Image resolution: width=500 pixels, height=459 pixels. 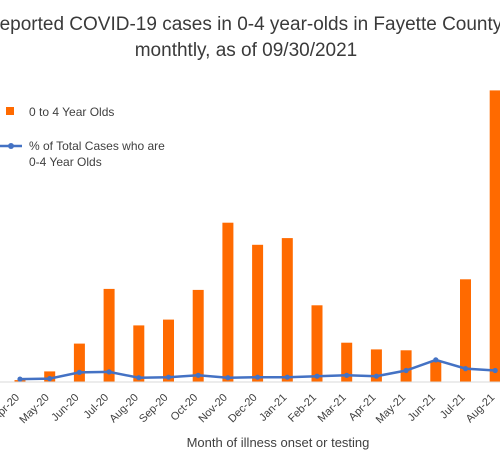 I want to click on x-tick-May-20: May-20, so click(x=34, y=409).